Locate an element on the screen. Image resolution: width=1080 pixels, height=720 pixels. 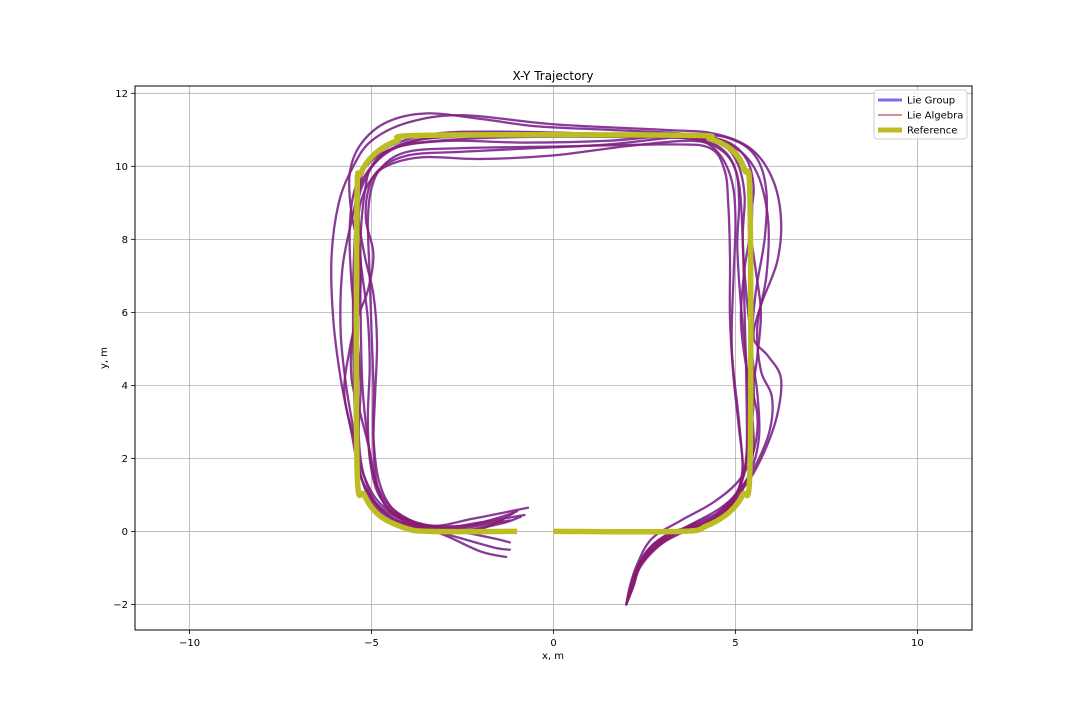
y-tick-label: 6 is located at coordinates (125, 313).